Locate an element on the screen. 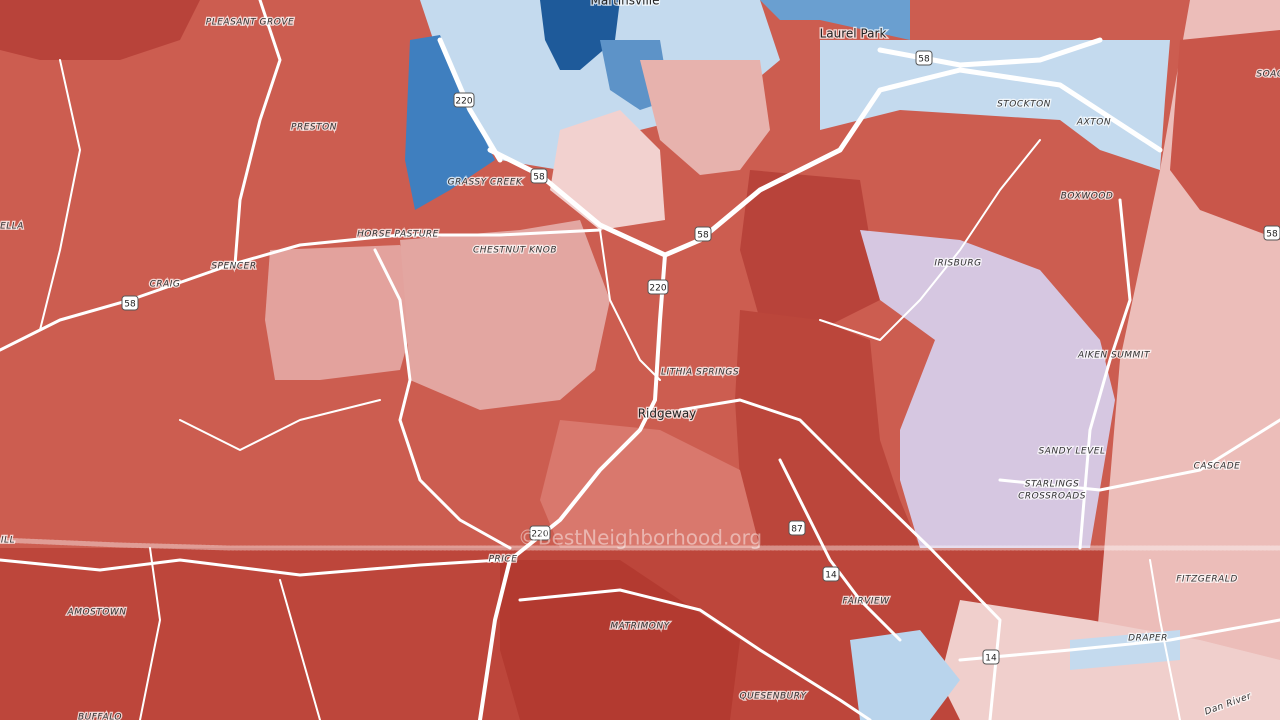 The height and width of the screenshot is (720, 1280). place-label: IRISBURG is located at coordinates (957, 264).